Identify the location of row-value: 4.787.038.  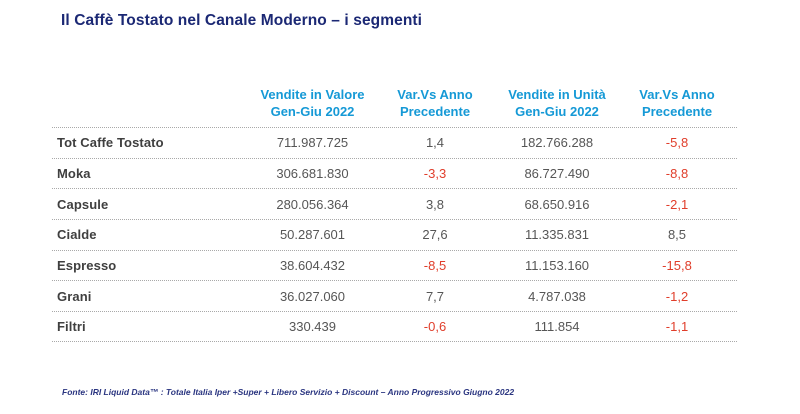
(557, 296).